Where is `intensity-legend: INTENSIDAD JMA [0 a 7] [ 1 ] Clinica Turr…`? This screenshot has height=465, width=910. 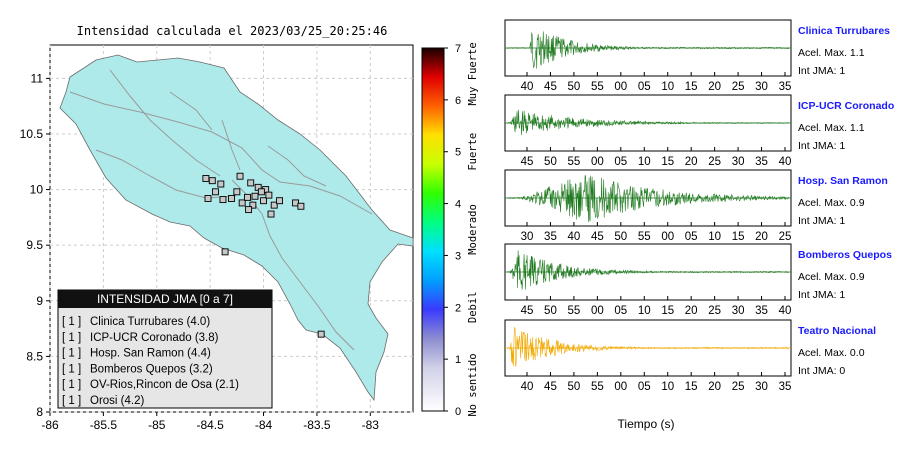
intensity-legend: INTENSIDAD JMA [0 a 7] [ 1 ] Clinica Turr… is located at coordinates (165, 349).